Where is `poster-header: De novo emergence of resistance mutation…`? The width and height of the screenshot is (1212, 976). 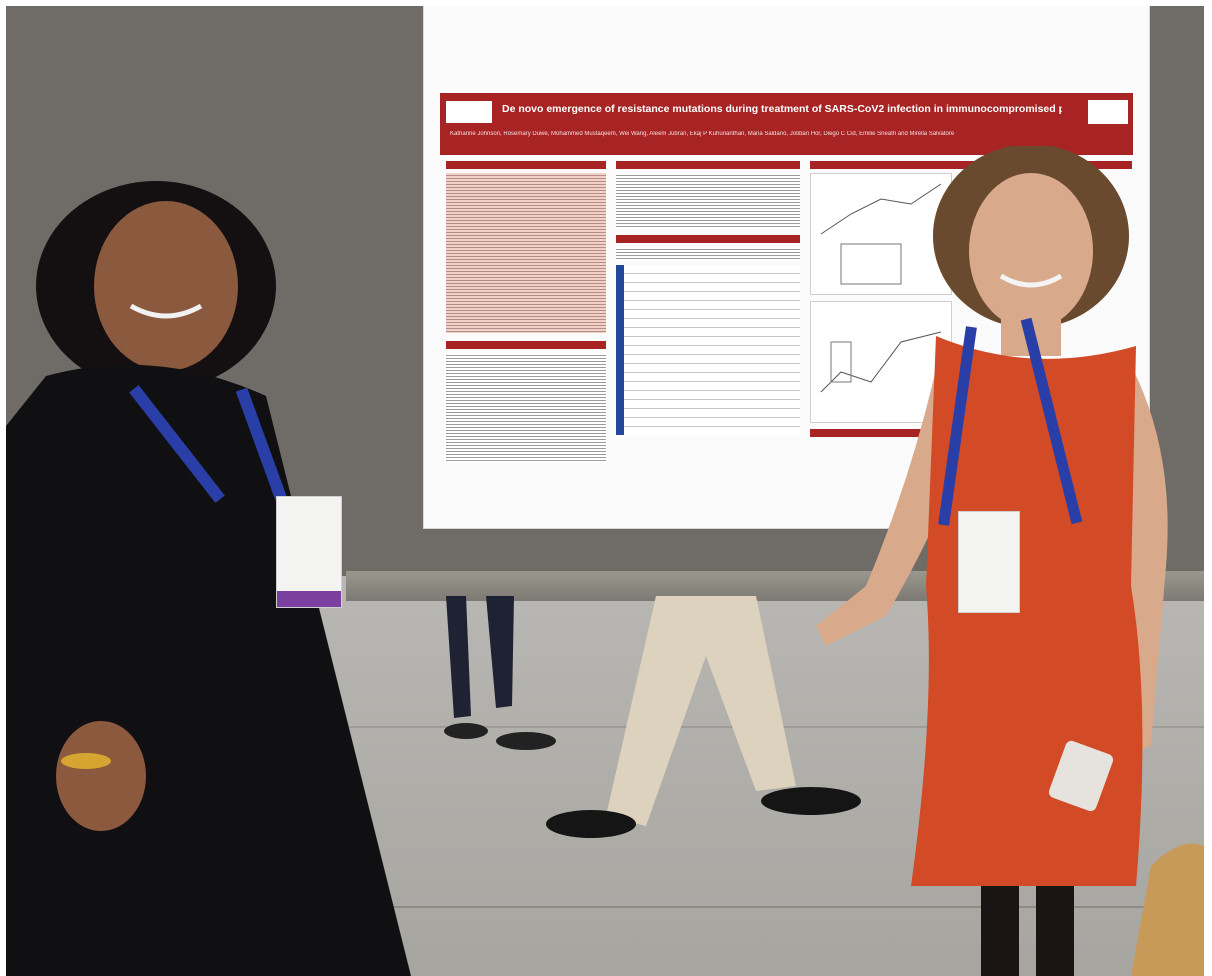 poster-header: De novo emergence of resistance mutation… is located at coordinates (786, 124).